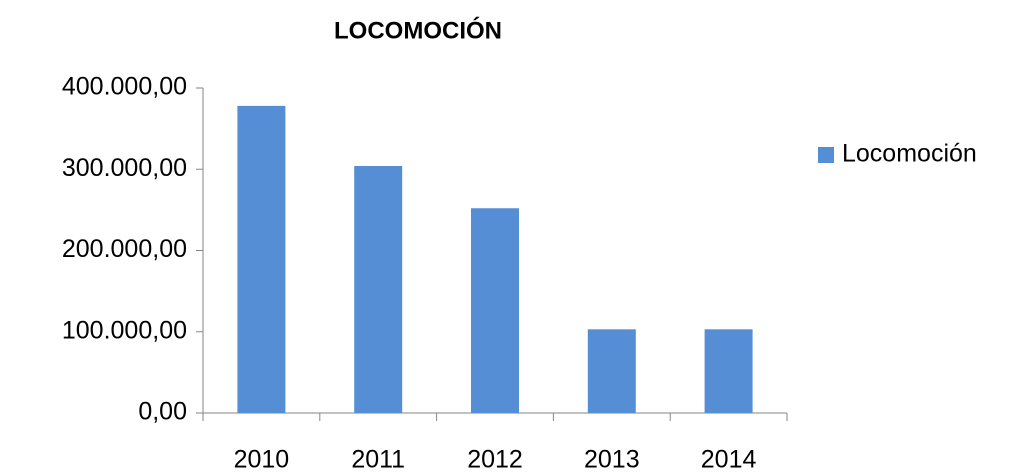  What do you see at coordinates (162, 412) in the screenshot?
I see `y-tick-label: 0,00` at bounding box center [162, 412].